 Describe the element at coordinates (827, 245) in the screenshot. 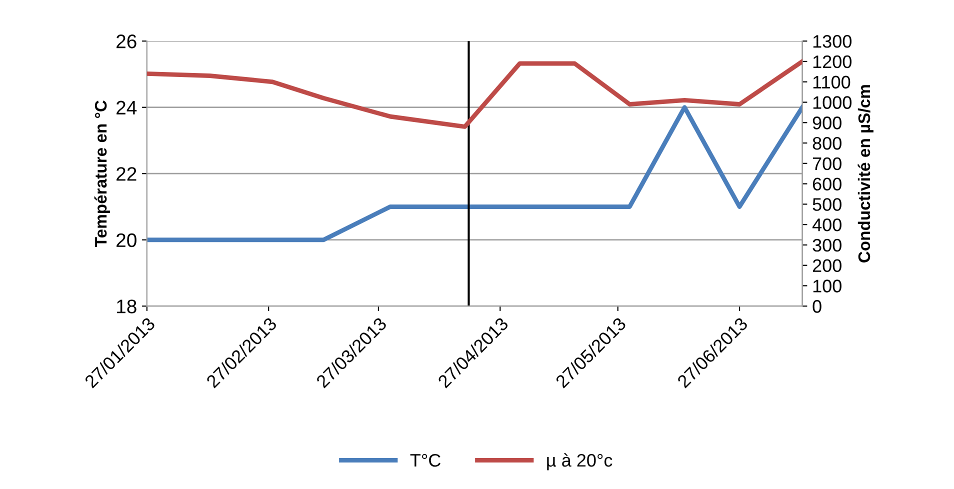

I see `y2-tick-label: 300` at that location.